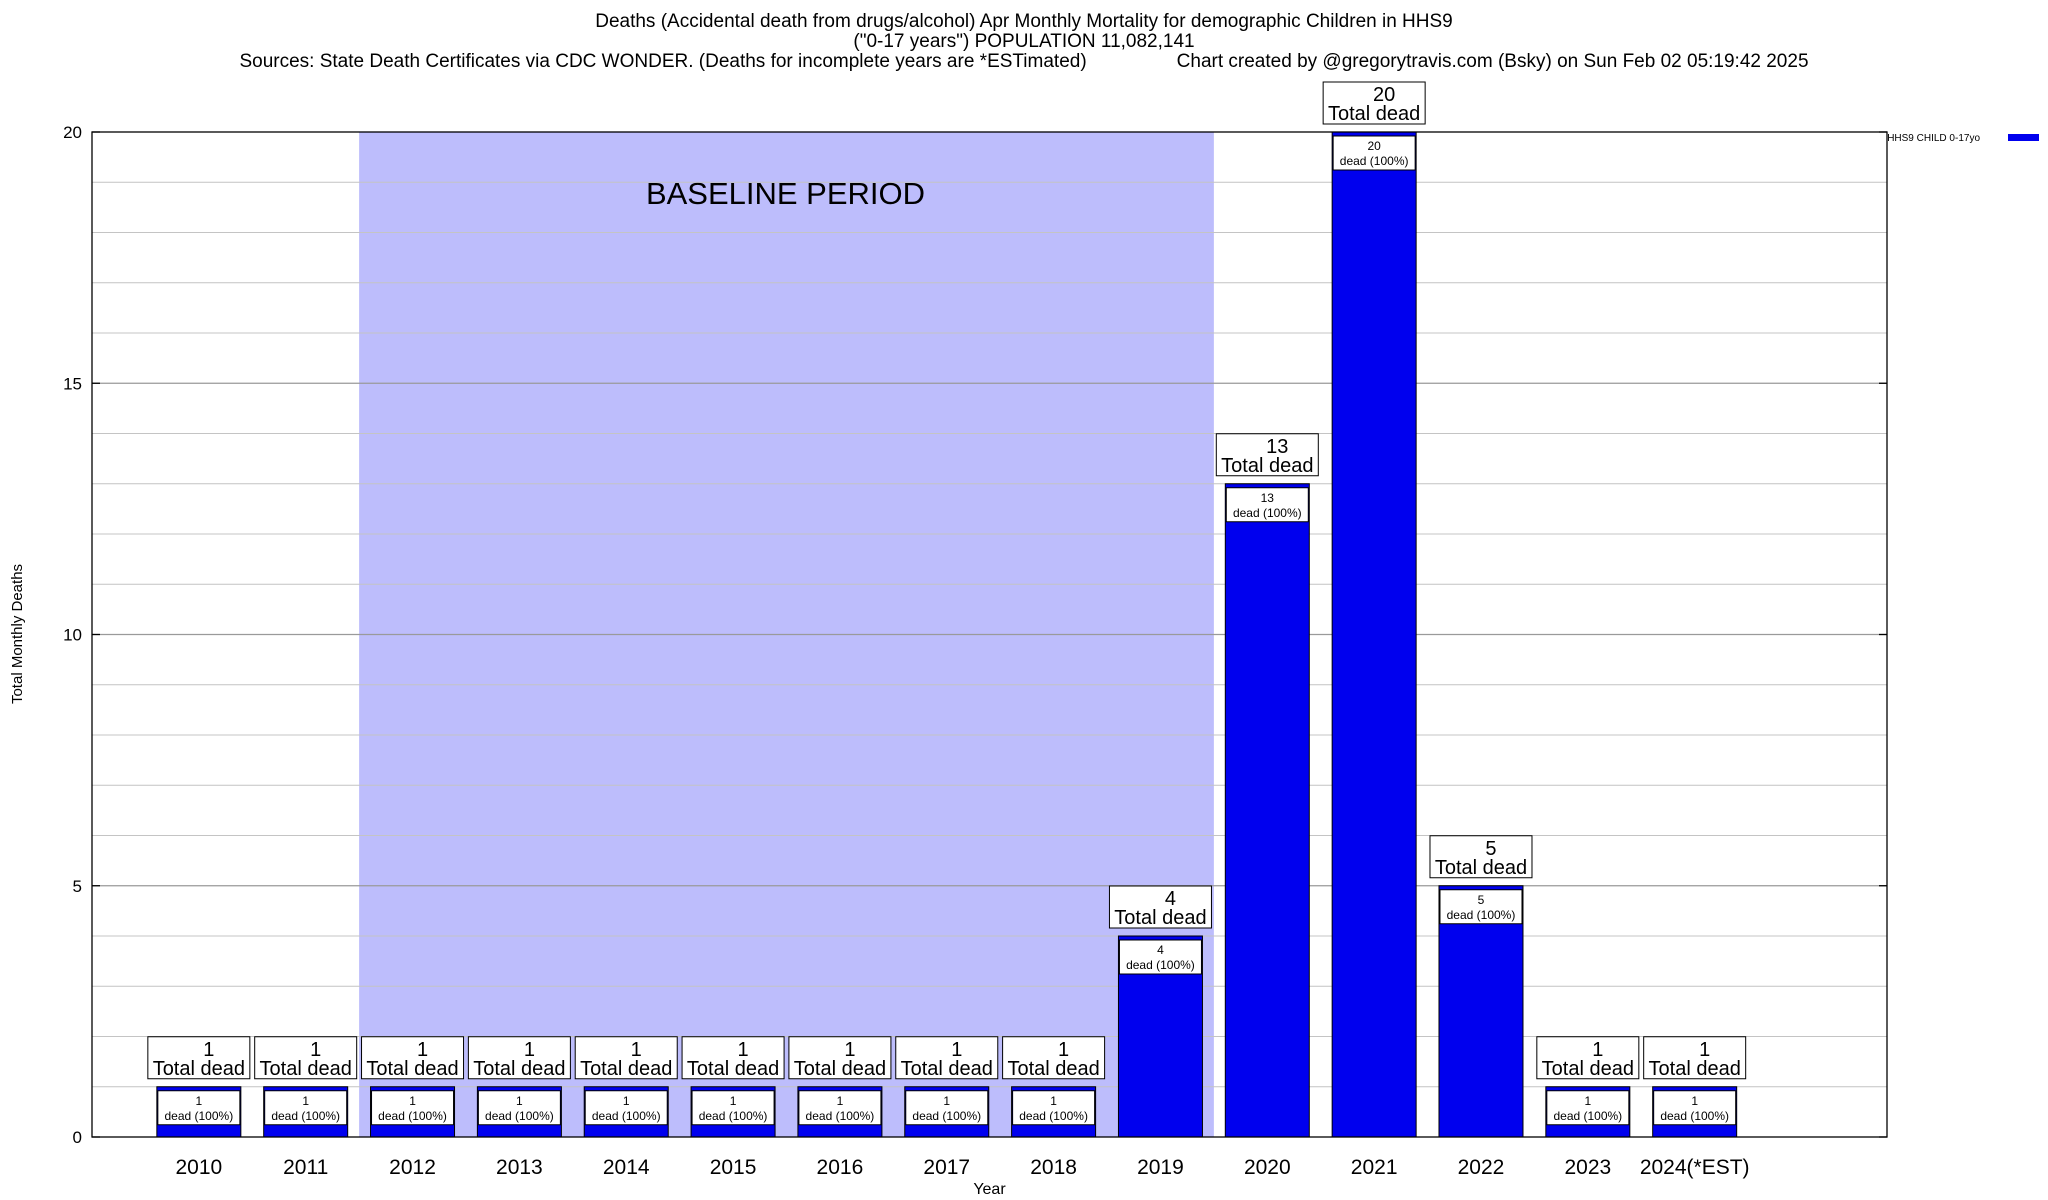  I want to click on x-tick-label: 2013, so click(519, 1167).